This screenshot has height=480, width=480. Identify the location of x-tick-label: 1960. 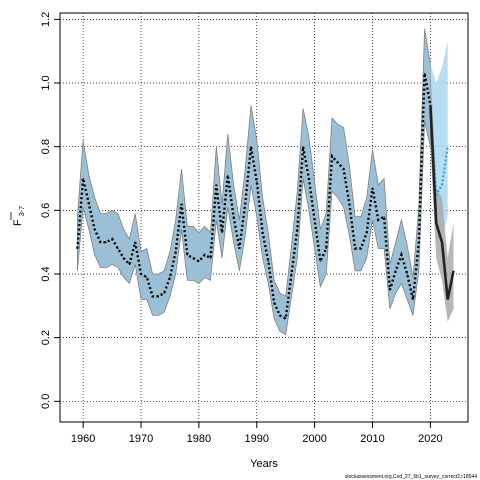
(83, 439).